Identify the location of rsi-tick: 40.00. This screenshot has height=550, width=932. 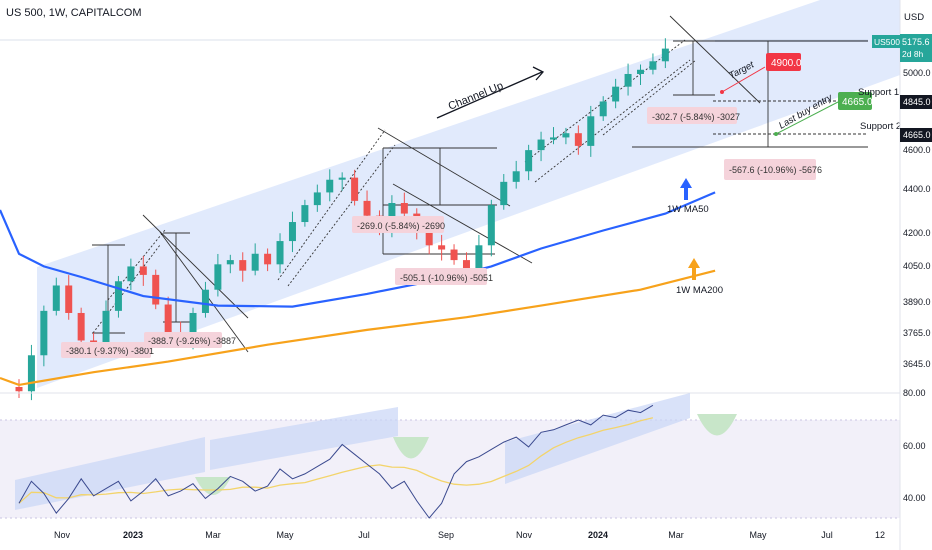
(914, 498).